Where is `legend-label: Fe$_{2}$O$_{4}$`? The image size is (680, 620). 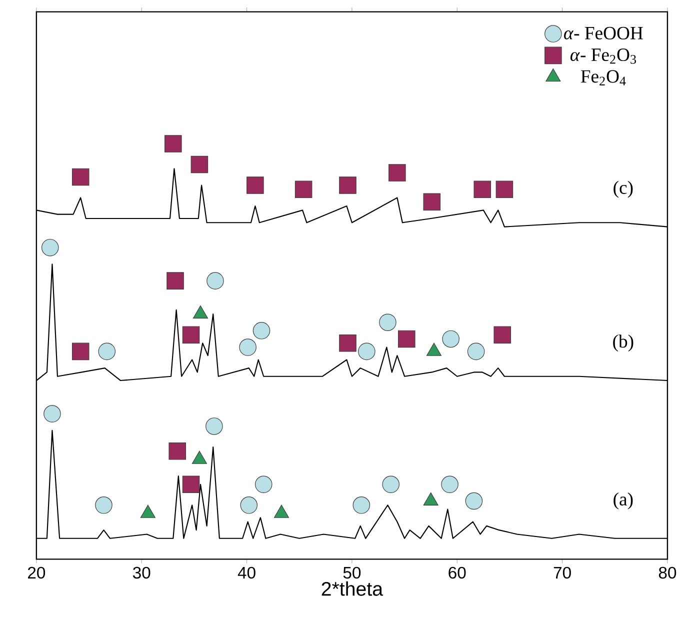
legend-label: Fe$_{2}$O$_{4}$ is located at coordinates (603, 78).